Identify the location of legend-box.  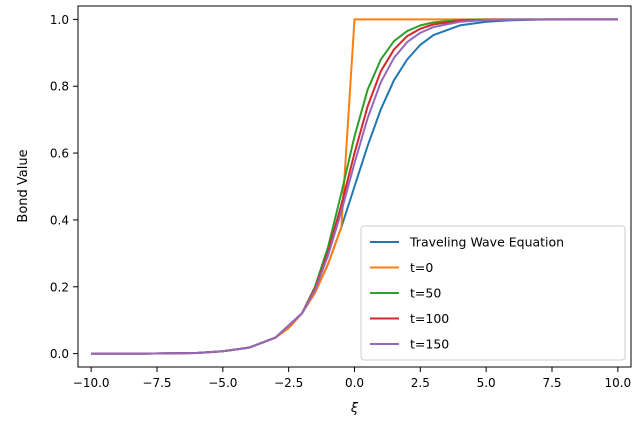
(493, 293).